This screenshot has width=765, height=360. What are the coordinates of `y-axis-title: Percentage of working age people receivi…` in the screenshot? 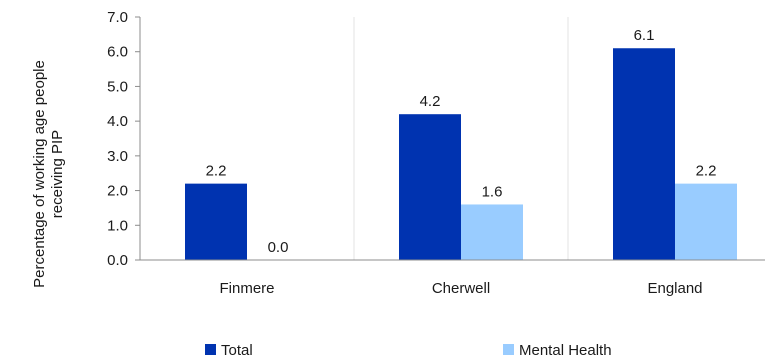 It's located at (48, 174).